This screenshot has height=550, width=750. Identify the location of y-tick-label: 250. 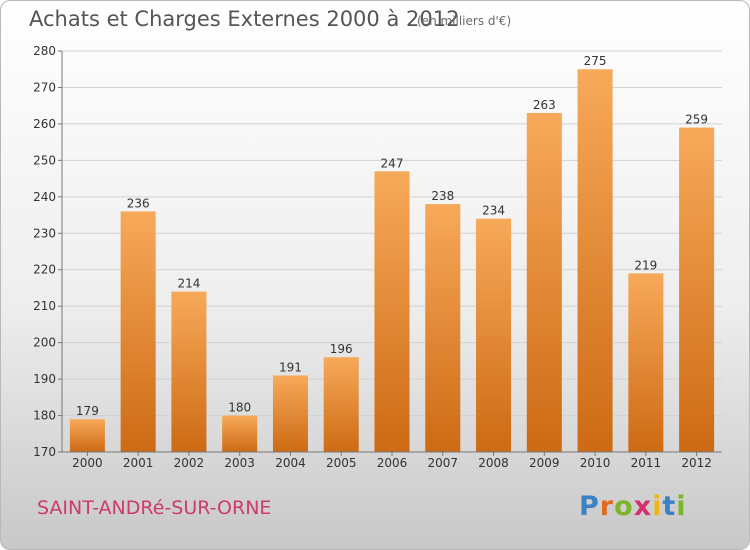
(44, 160).